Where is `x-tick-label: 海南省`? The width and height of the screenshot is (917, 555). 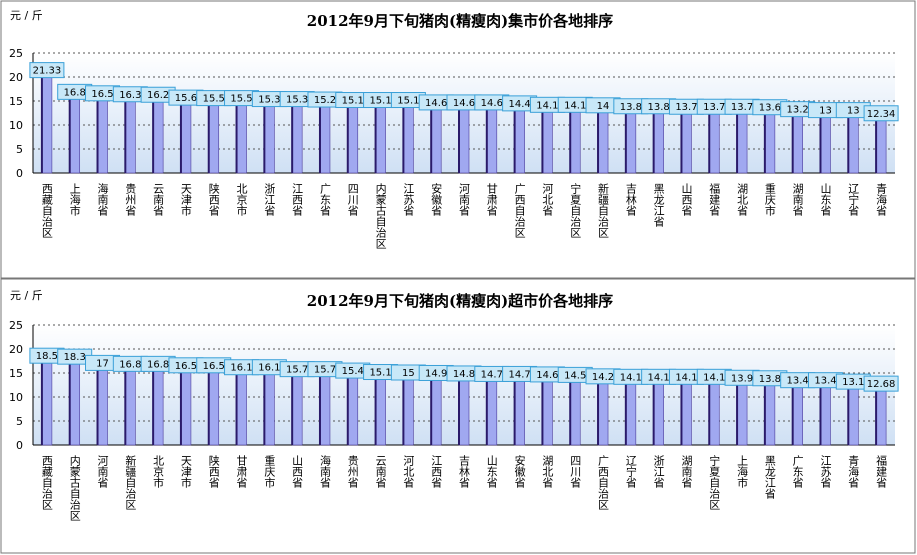 x-tick-label: 海南省 is located at coordinates (324, 471).